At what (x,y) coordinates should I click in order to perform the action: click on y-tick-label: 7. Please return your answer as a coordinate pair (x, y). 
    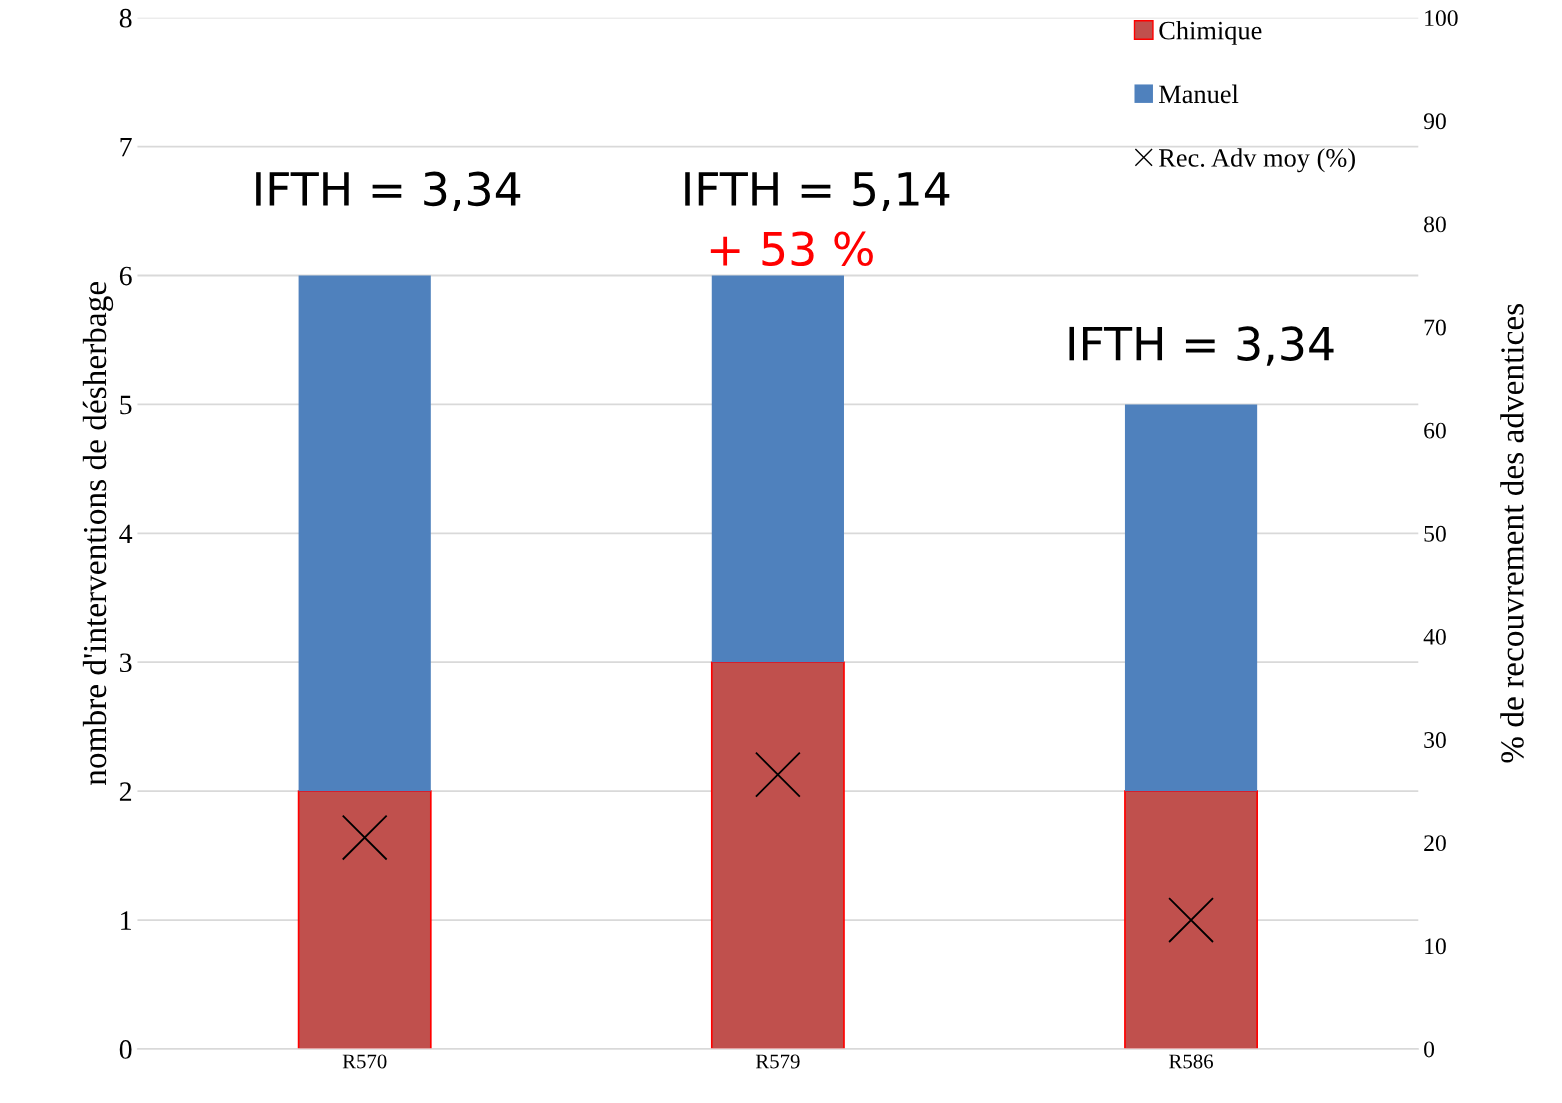
    Looking at the image, I should click on (126, 147).